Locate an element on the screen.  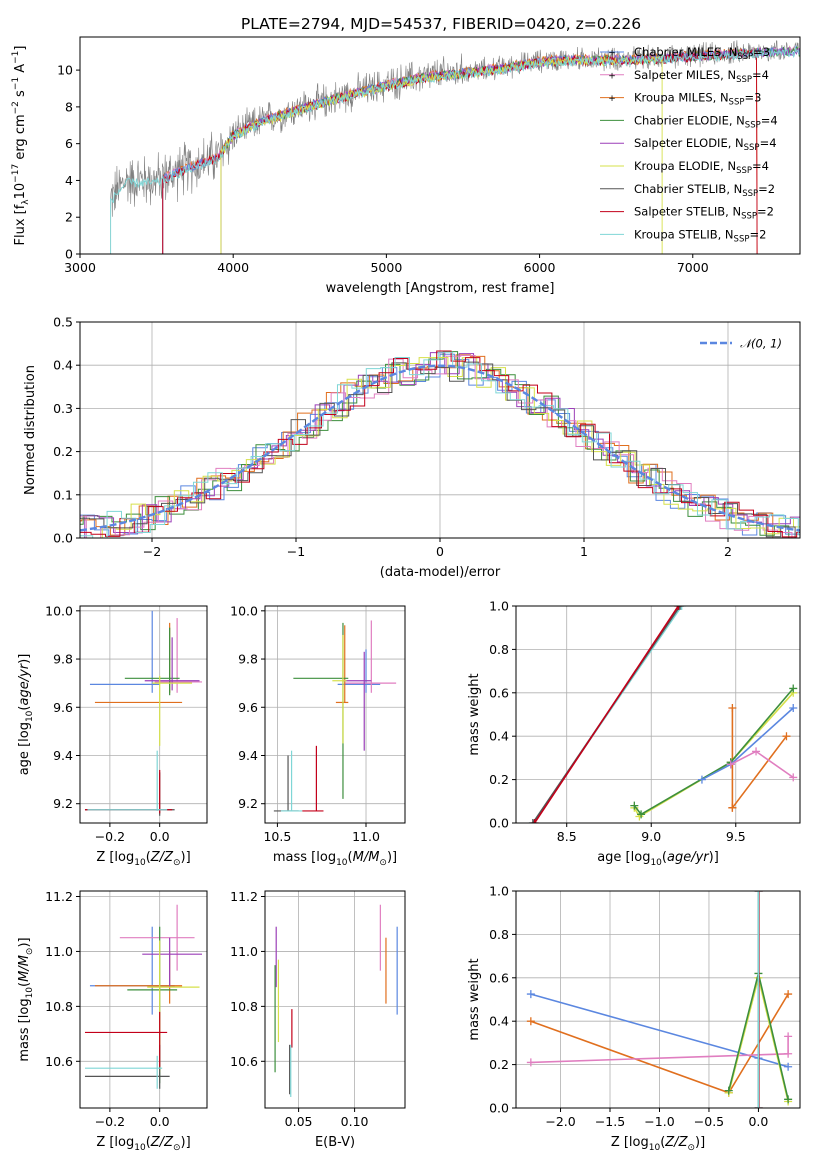
weight_vs_Z-grid is located at coordinates (658, 999).